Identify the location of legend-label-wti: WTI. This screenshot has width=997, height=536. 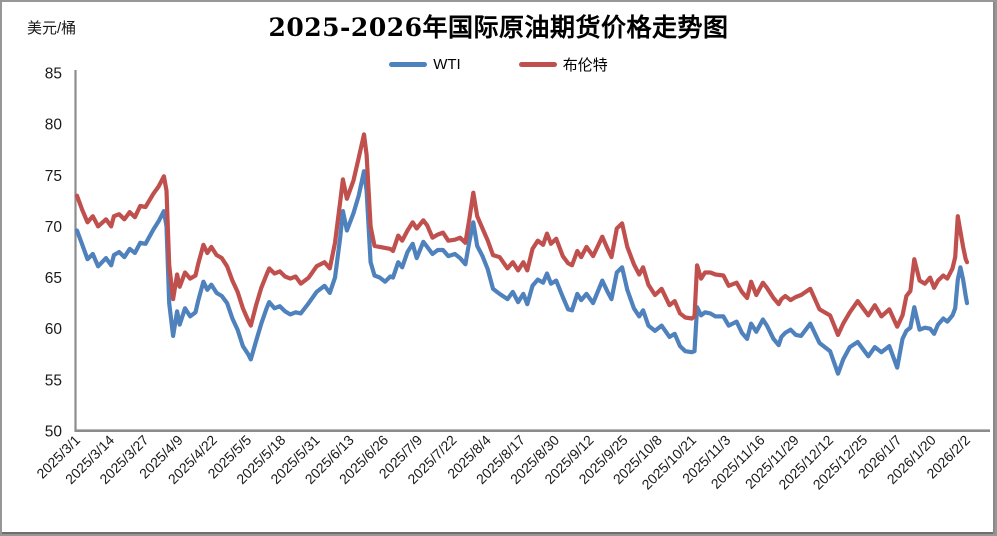
(447, 64).